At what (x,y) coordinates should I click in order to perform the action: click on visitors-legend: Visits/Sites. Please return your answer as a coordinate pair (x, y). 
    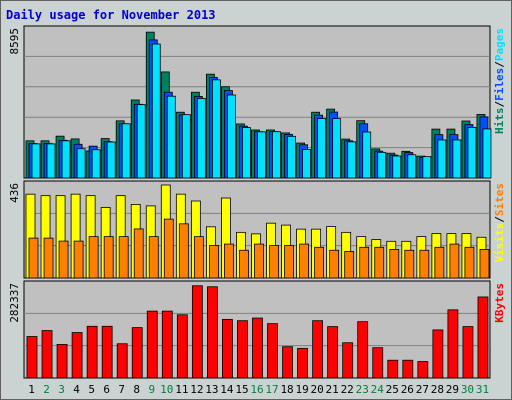
    Looking at the image, I should click on (499, 223).